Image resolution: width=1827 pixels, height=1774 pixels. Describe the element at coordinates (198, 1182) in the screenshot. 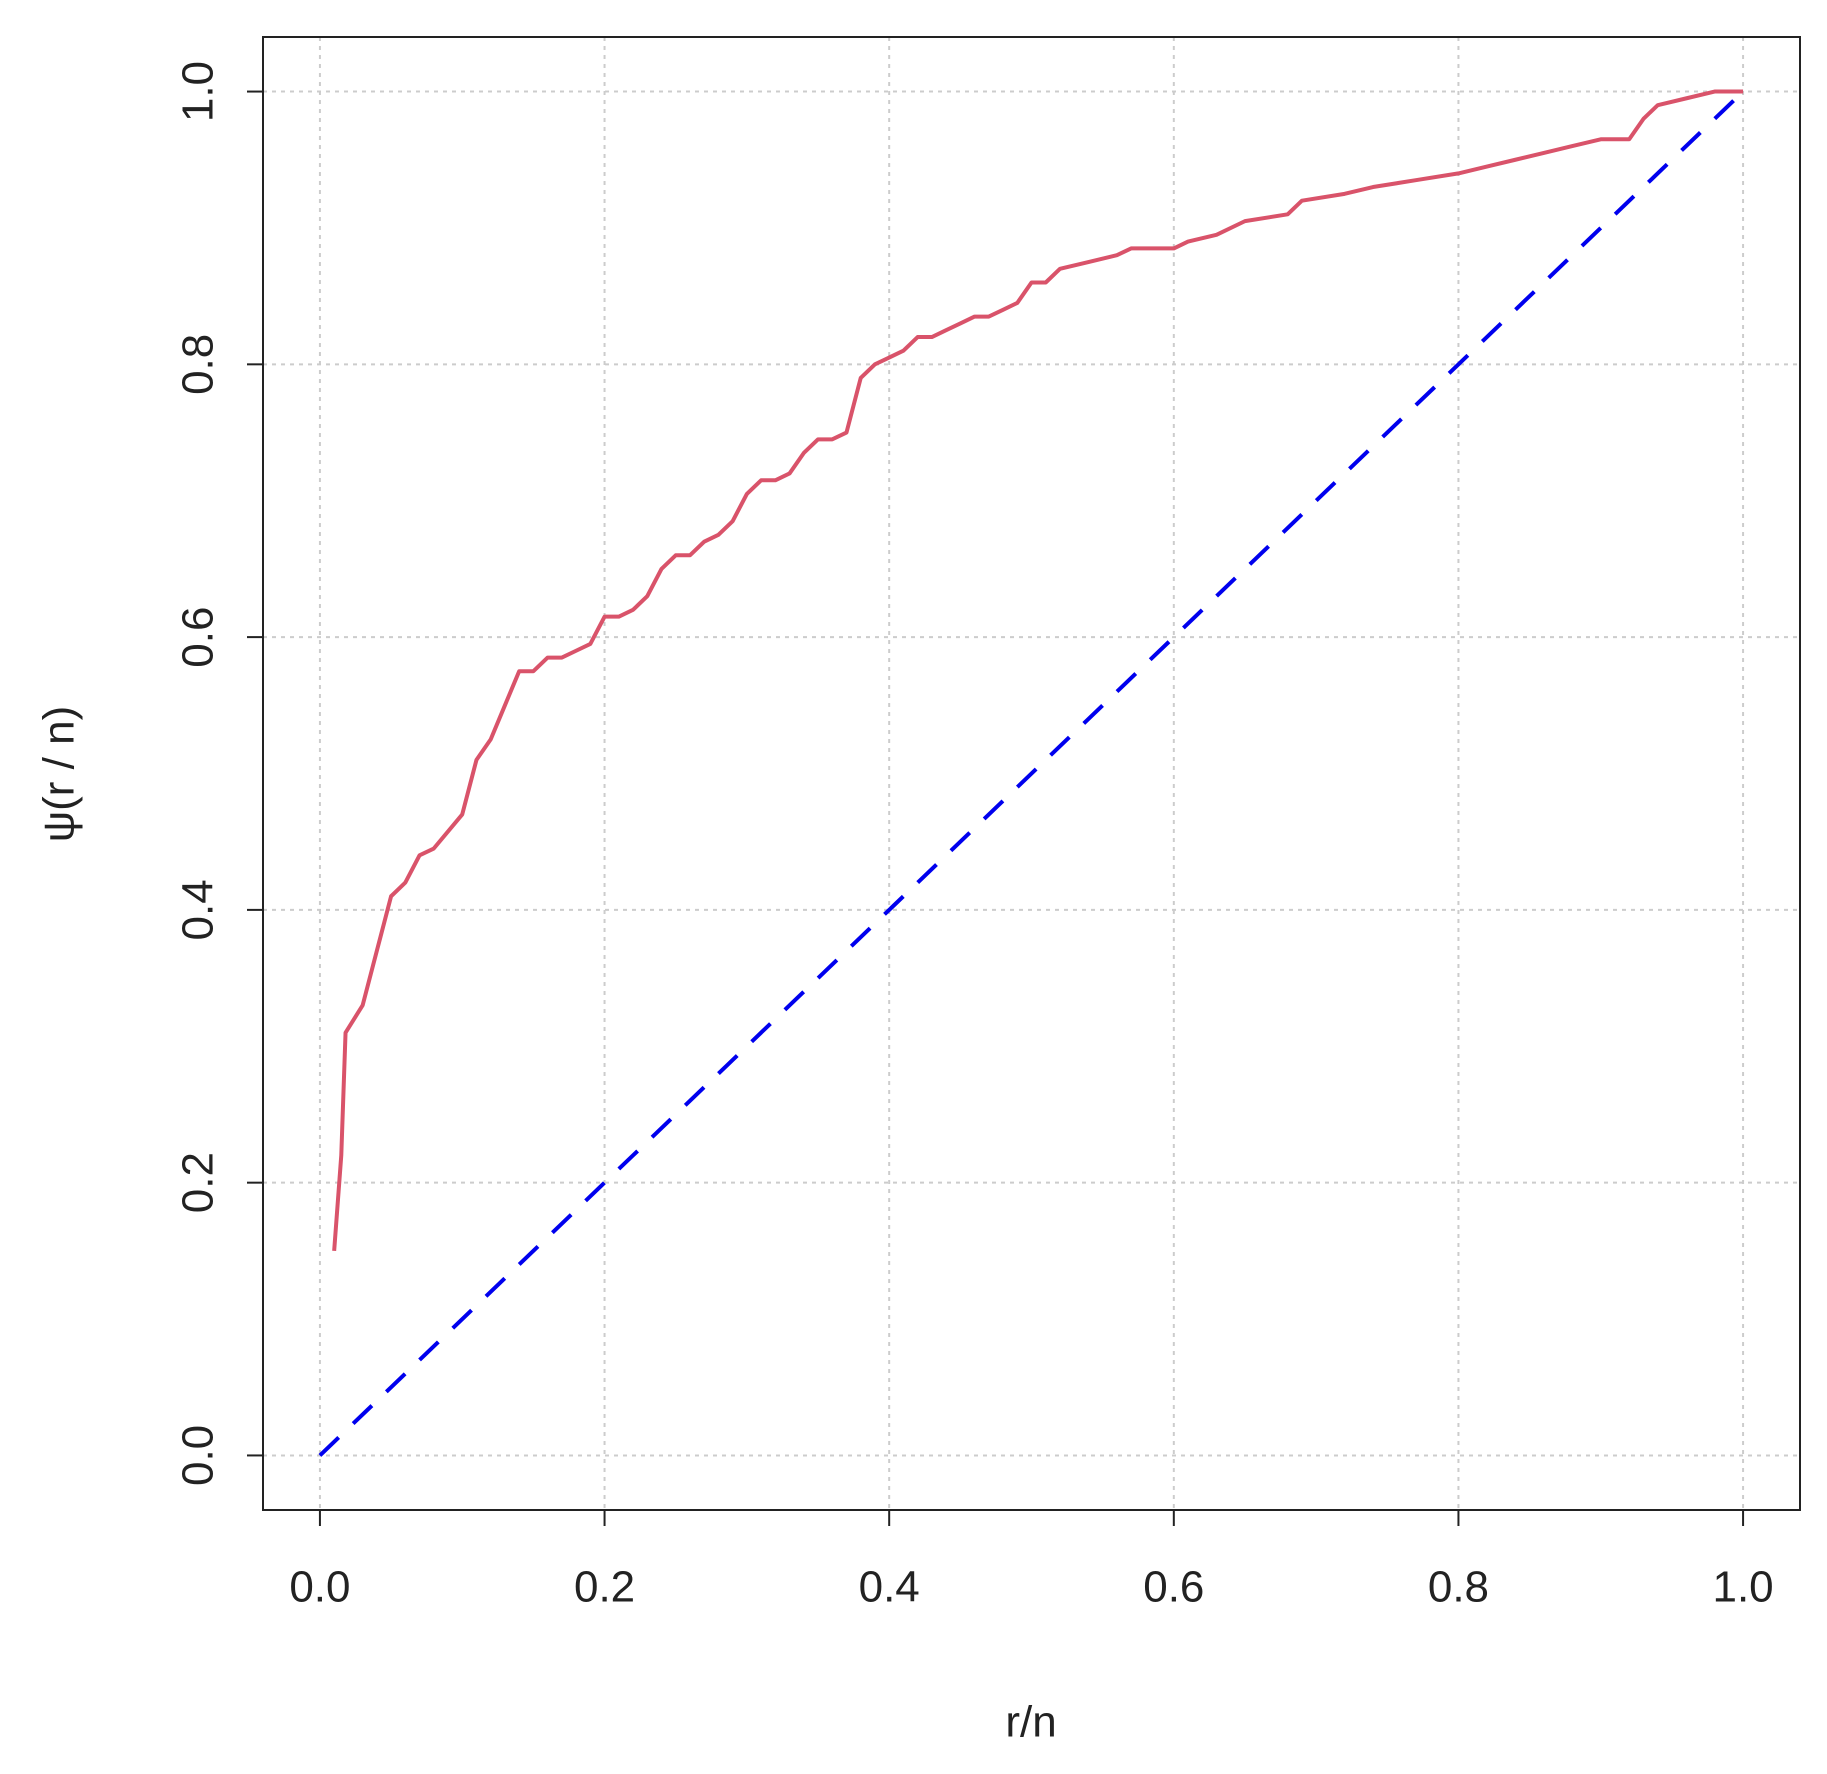

I see `y-tick-label: 0.2` at that location.